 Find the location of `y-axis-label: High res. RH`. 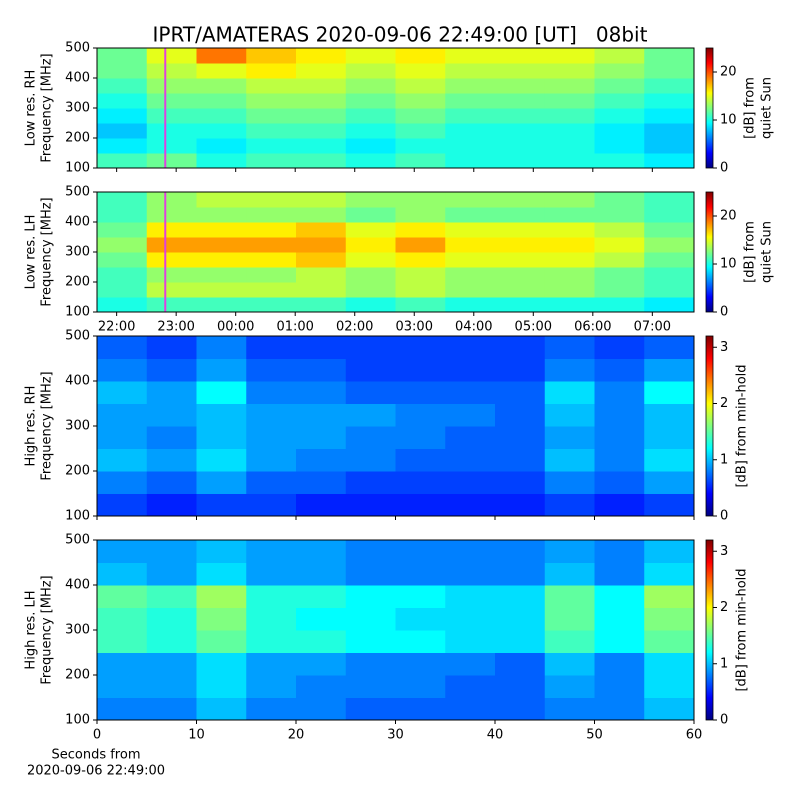

y-axis-label: High res. RH is located at coordinates (31, 426).